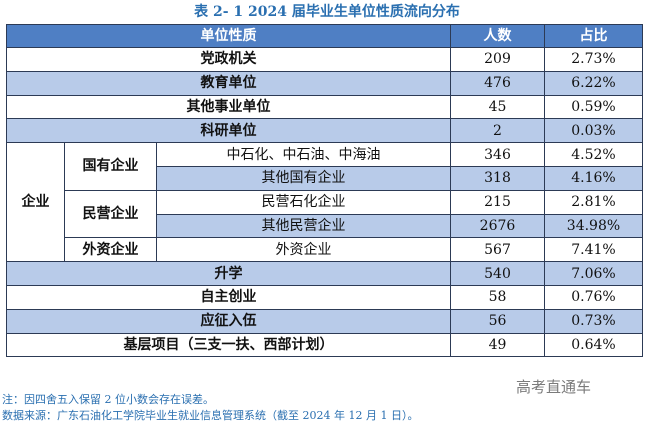 The height and width of the screenshot is (427, 654). I want to click on row-pct: 6.22%, so click(593, 83).